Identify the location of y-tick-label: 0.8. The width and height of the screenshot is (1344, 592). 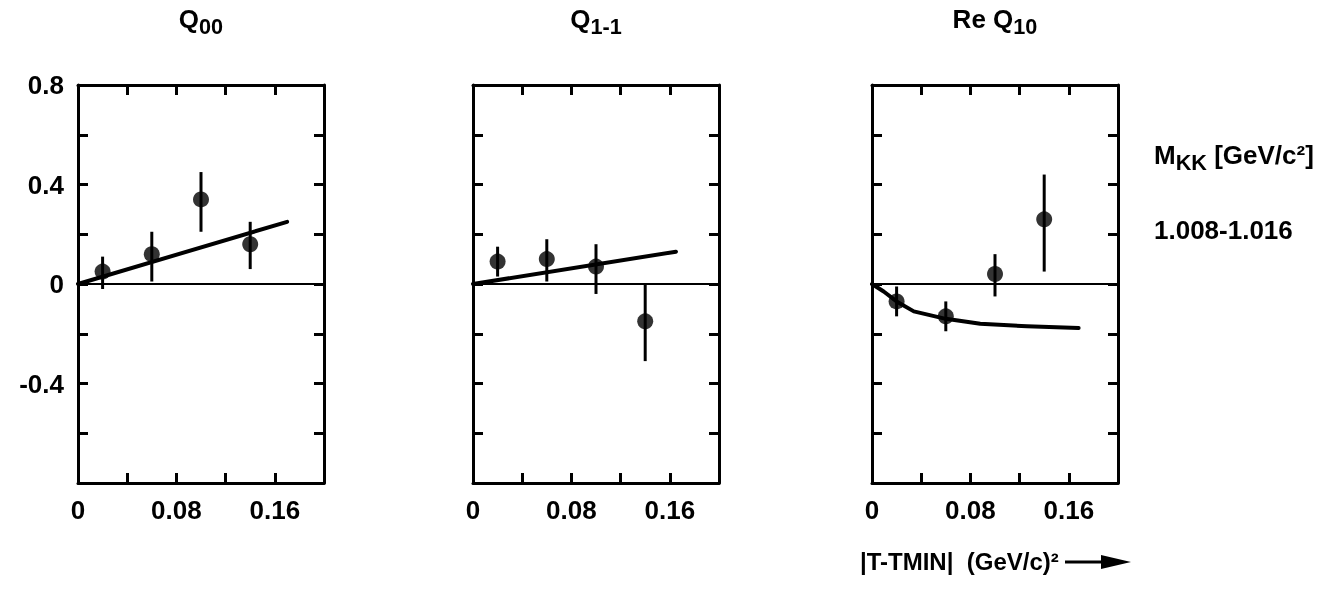
(45, 85).